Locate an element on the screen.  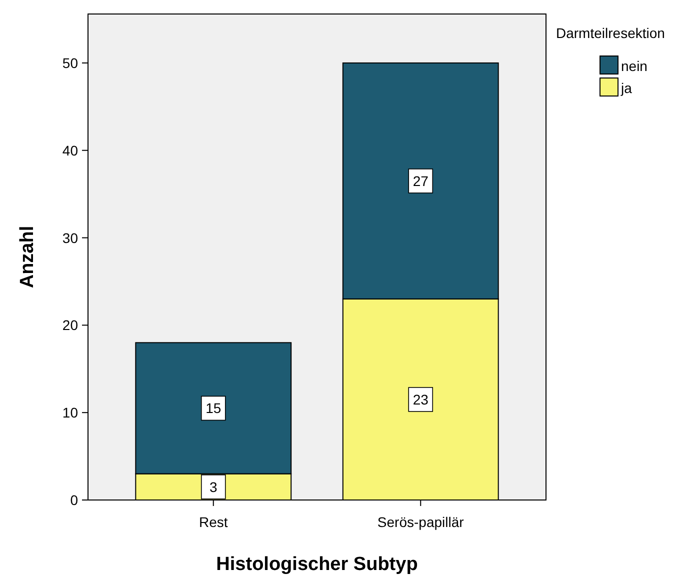
y-tick-label: 30 is located at coordinates (70, 238).